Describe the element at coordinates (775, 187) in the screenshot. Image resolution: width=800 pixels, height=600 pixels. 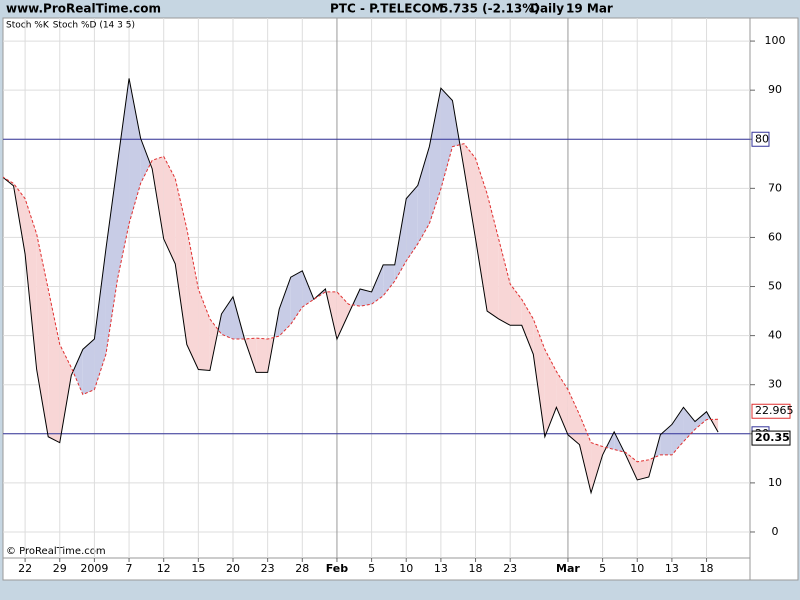
I see `y-tick-label: 70` at that location.